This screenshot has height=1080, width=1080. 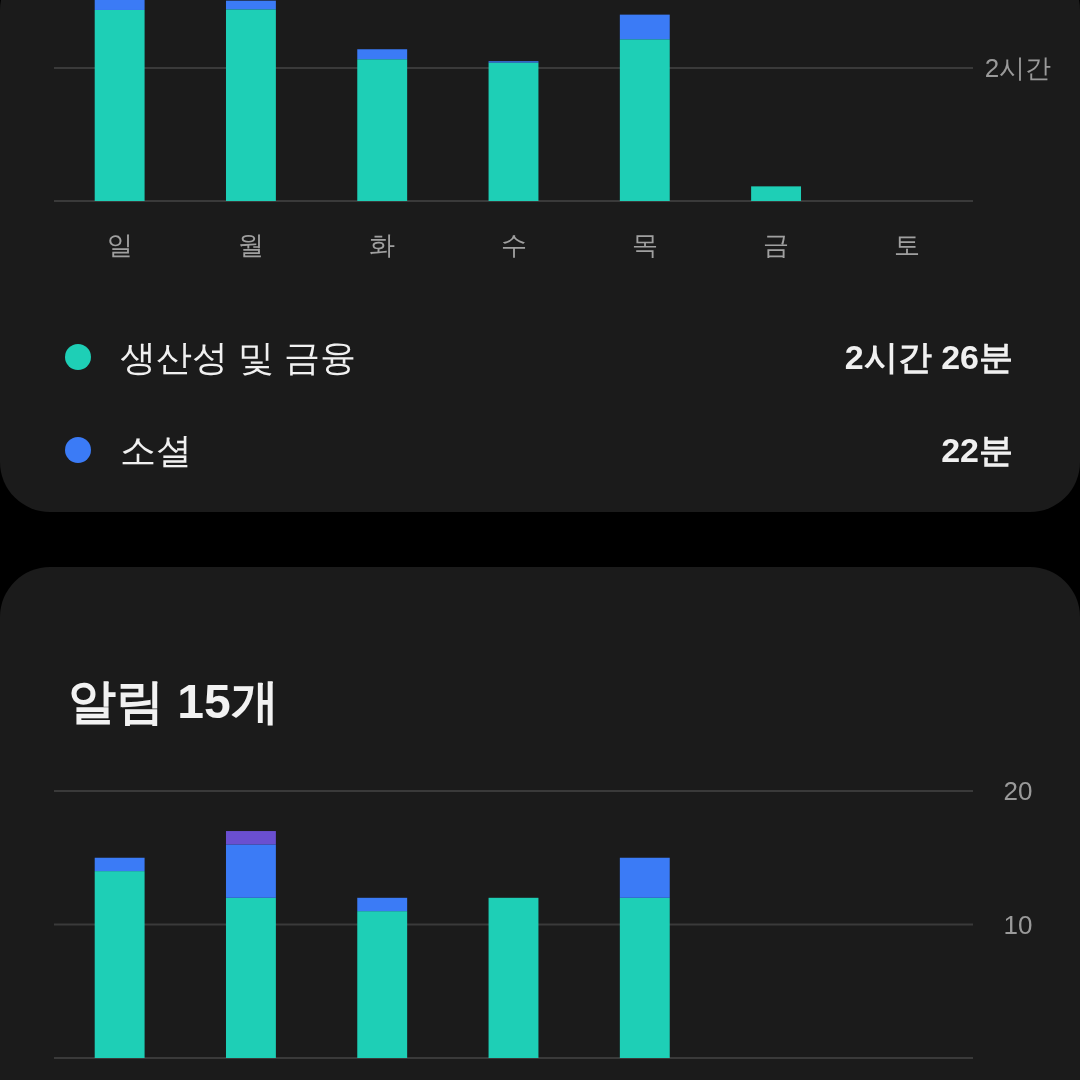 What do you see at coordinates (382, 245) in the screenshot?
I see `x-tick-label: 화` at bounding box center [382, 245].